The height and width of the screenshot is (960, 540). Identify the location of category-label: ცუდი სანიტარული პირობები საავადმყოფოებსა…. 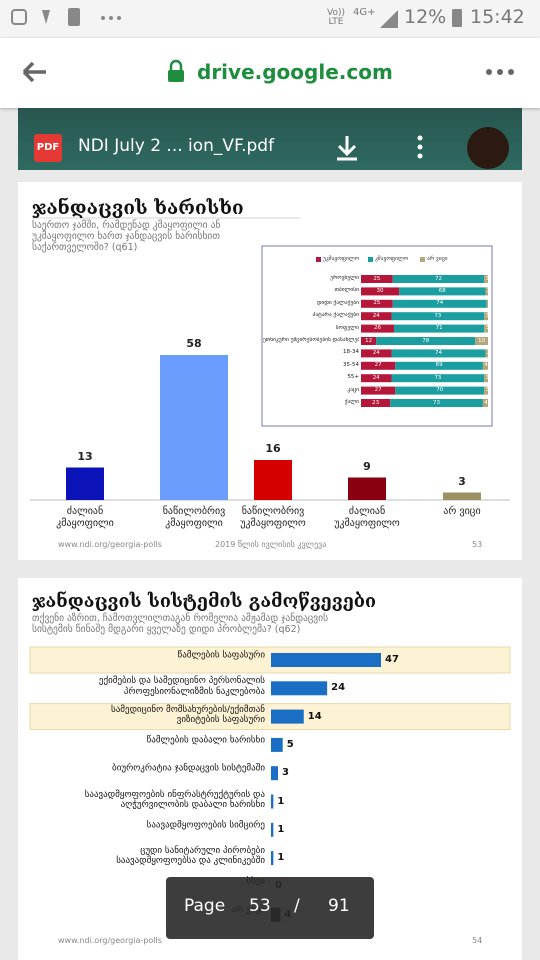
(190, 856).